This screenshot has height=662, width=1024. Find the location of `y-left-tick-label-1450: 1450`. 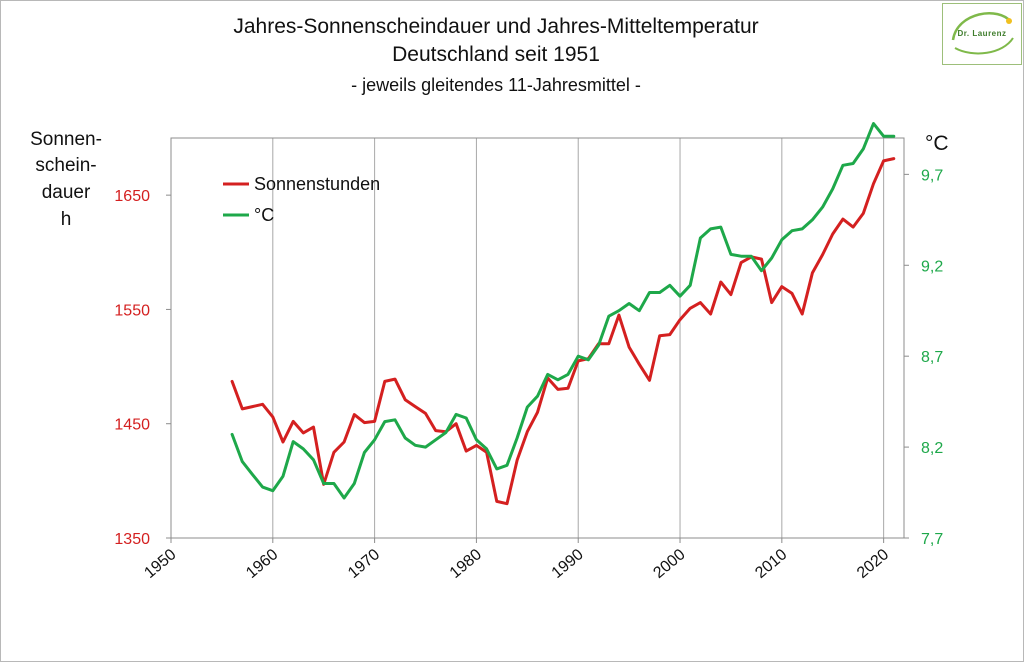

y-left-tick-label-1450: 1450 is located at coordinates (132, 425).